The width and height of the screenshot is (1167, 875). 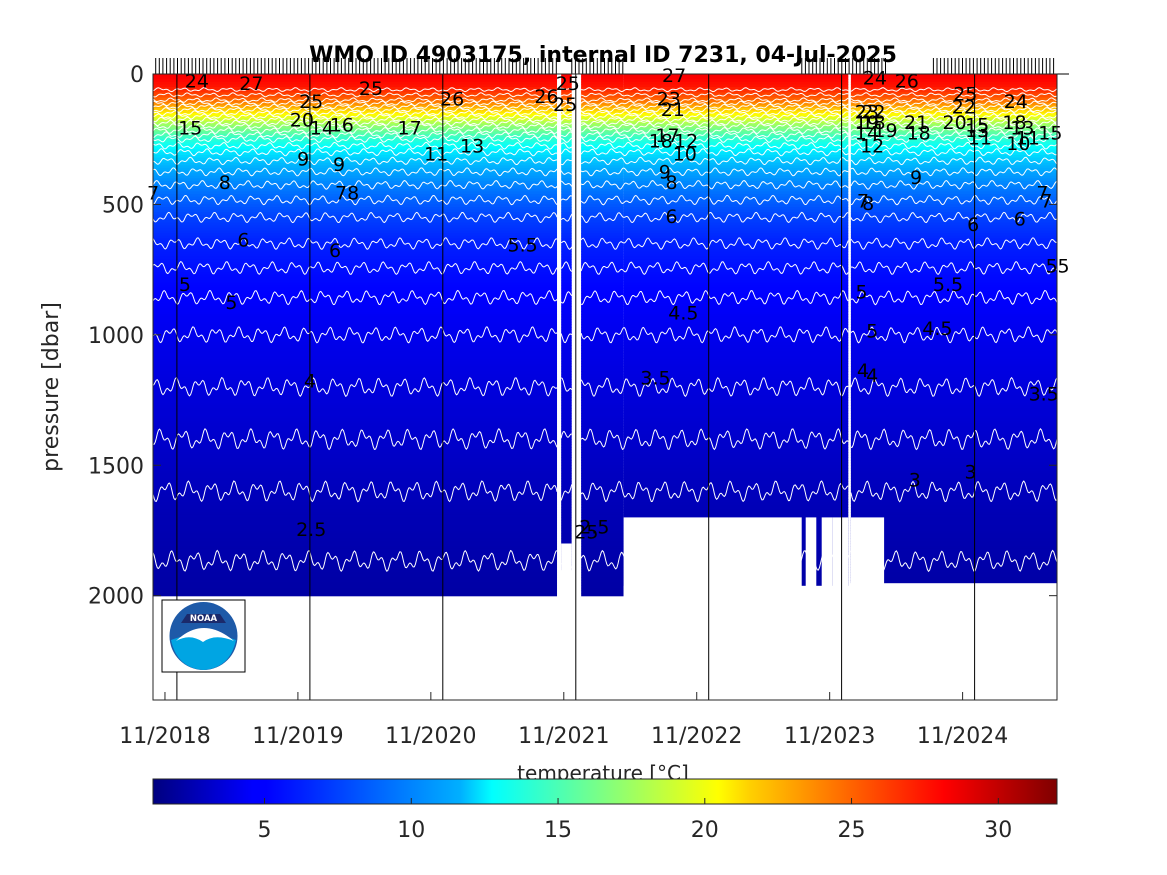 I want to click on contour-label: 21, so click(x=916, y=123).